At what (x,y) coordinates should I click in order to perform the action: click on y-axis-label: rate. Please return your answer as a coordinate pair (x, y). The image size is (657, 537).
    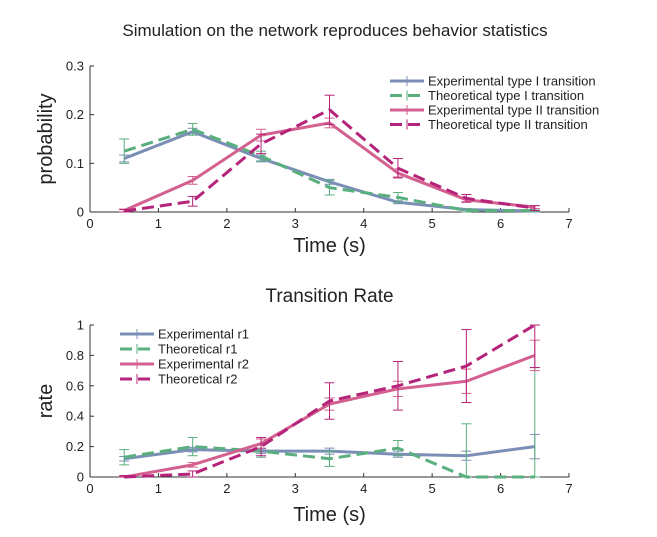
    Looking at the image, I should click on (46, 401).